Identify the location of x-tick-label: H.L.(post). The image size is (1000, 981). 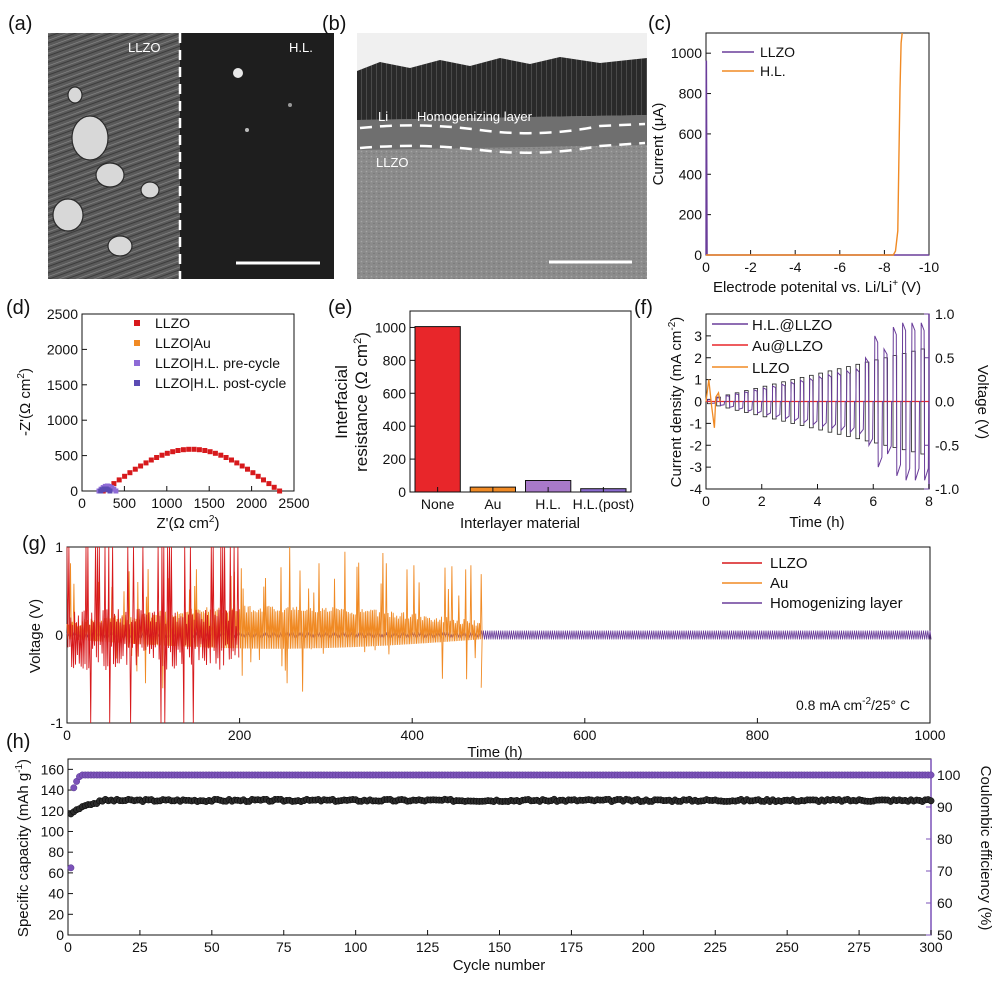
(603, 504).